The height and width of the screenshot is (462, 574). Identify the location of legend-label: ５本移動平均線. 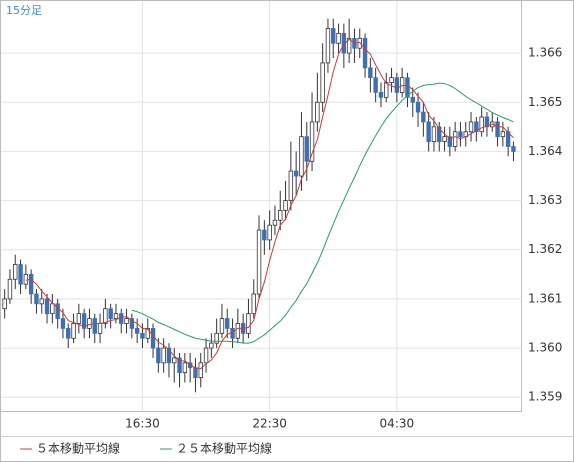
(78, 448).